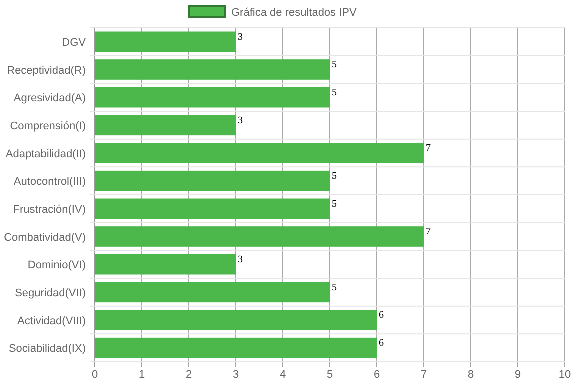 Image resolution: width=574 pixels, height=386 pixels. I want to click on y-tick-label: Combatividad(V), so click(45, 238).